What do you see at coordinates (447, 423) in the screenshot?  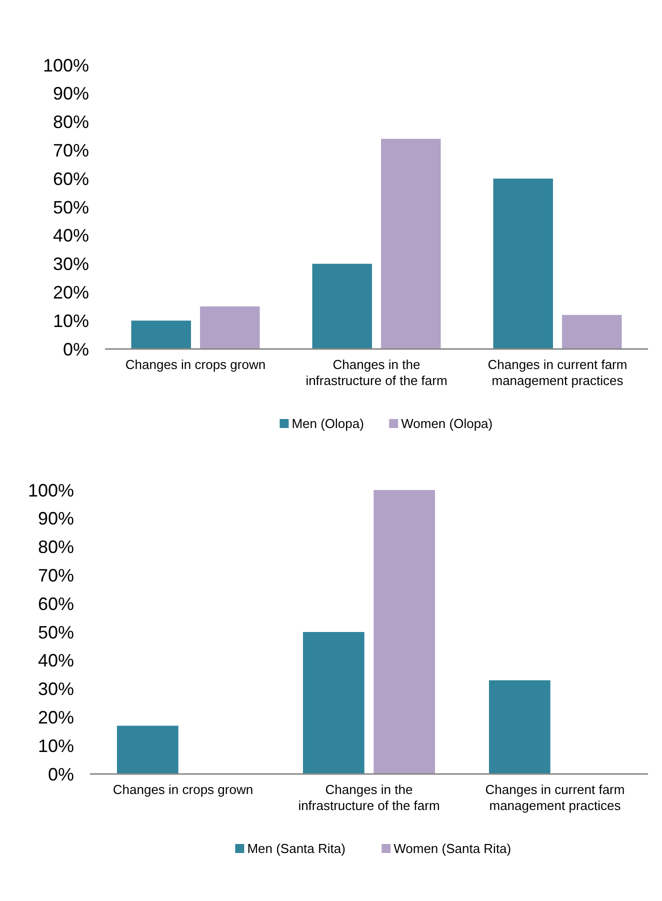 I see `legend-label: Women (Olopa)` at bounding box center [447, 423].